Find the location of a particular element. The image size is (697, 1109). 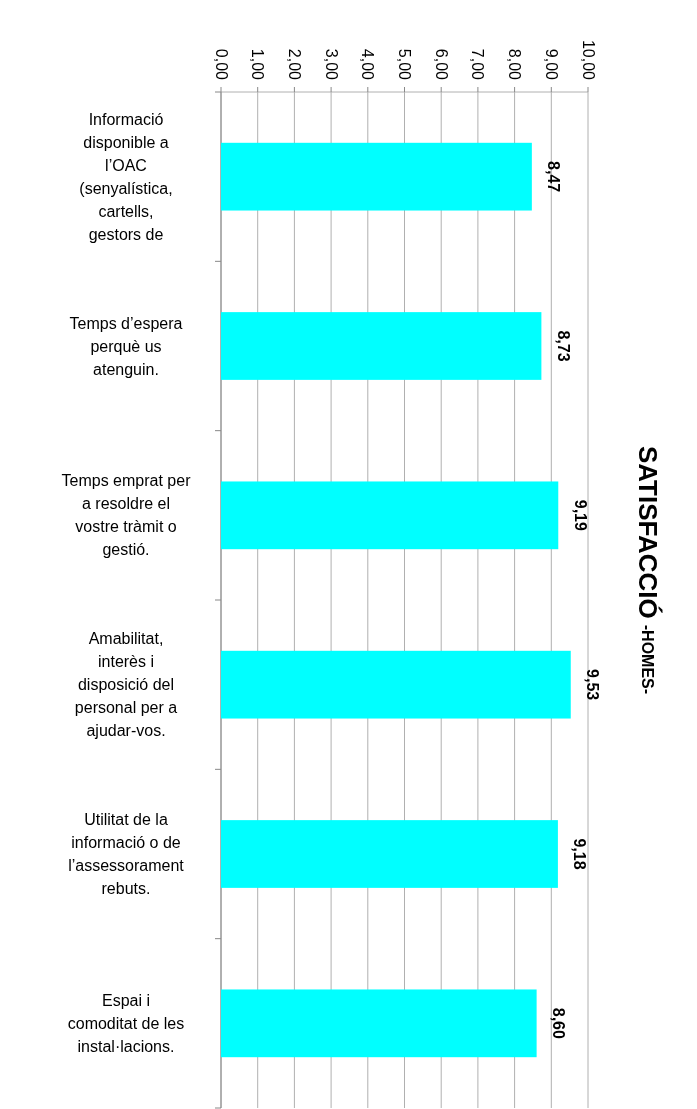

data-label: 8,73 is located at coordinates (563, 346).